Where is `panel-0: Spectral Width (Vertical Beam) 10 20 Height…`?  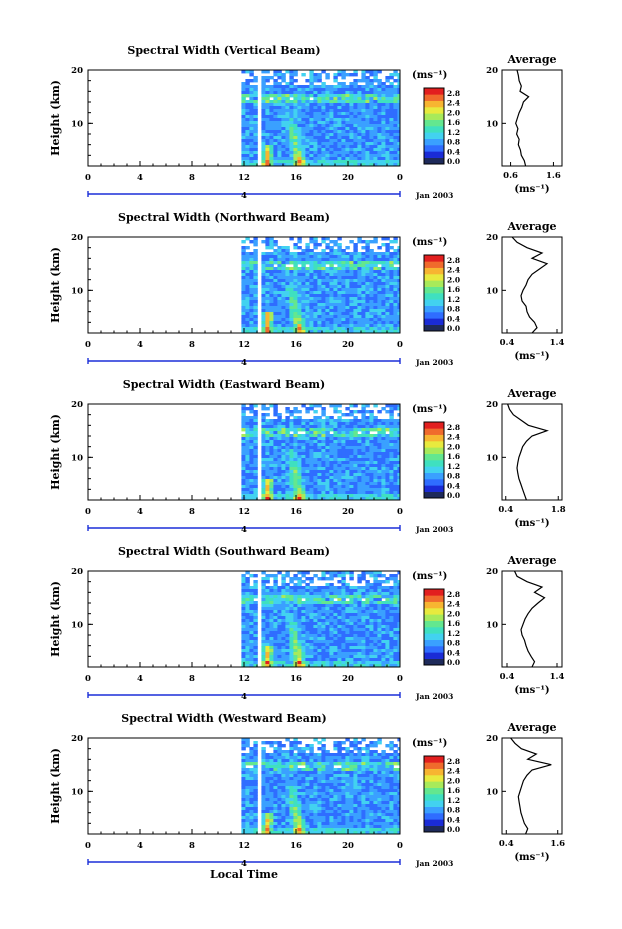
panel-0: Spectral Width (Vertical Beam) 10 20 Height… is located at coordinates (306, 122).